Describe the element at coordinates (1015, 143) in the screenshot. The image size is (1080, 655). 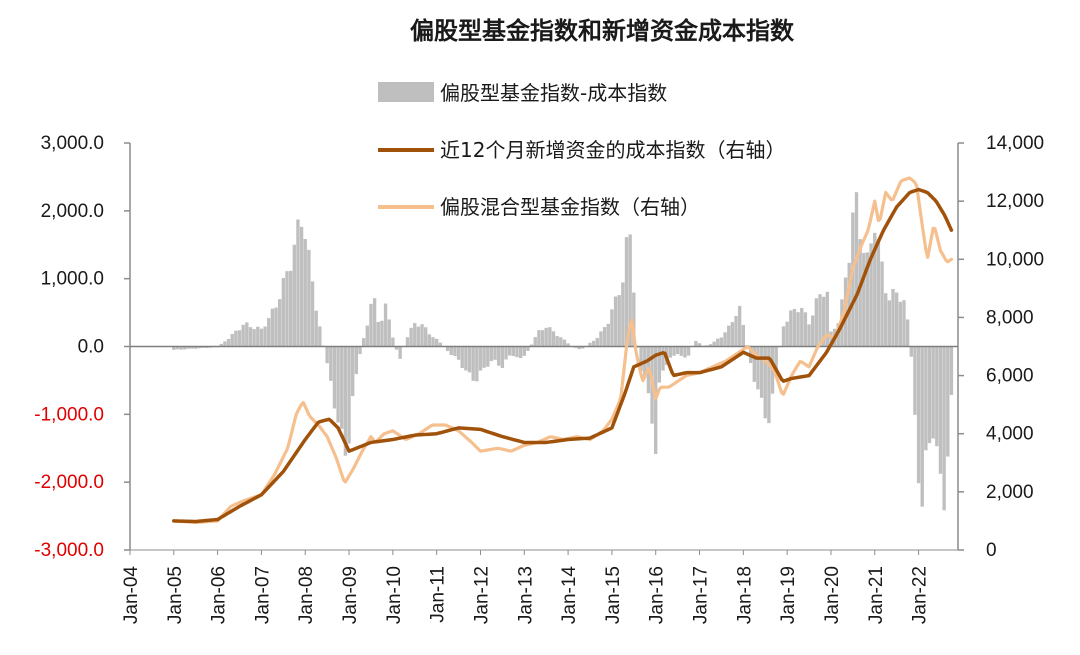
I see `right-tick-label-0: 14,000` at that location.